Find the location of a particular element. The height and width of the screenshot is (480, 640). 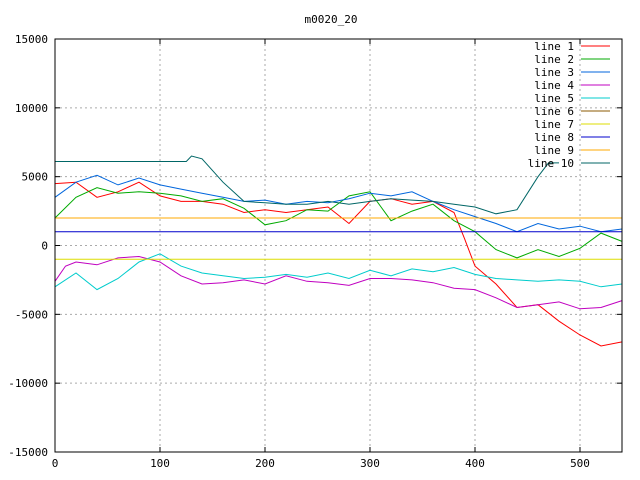

x-tick-label: 200 is located at coordinates (265, 463).